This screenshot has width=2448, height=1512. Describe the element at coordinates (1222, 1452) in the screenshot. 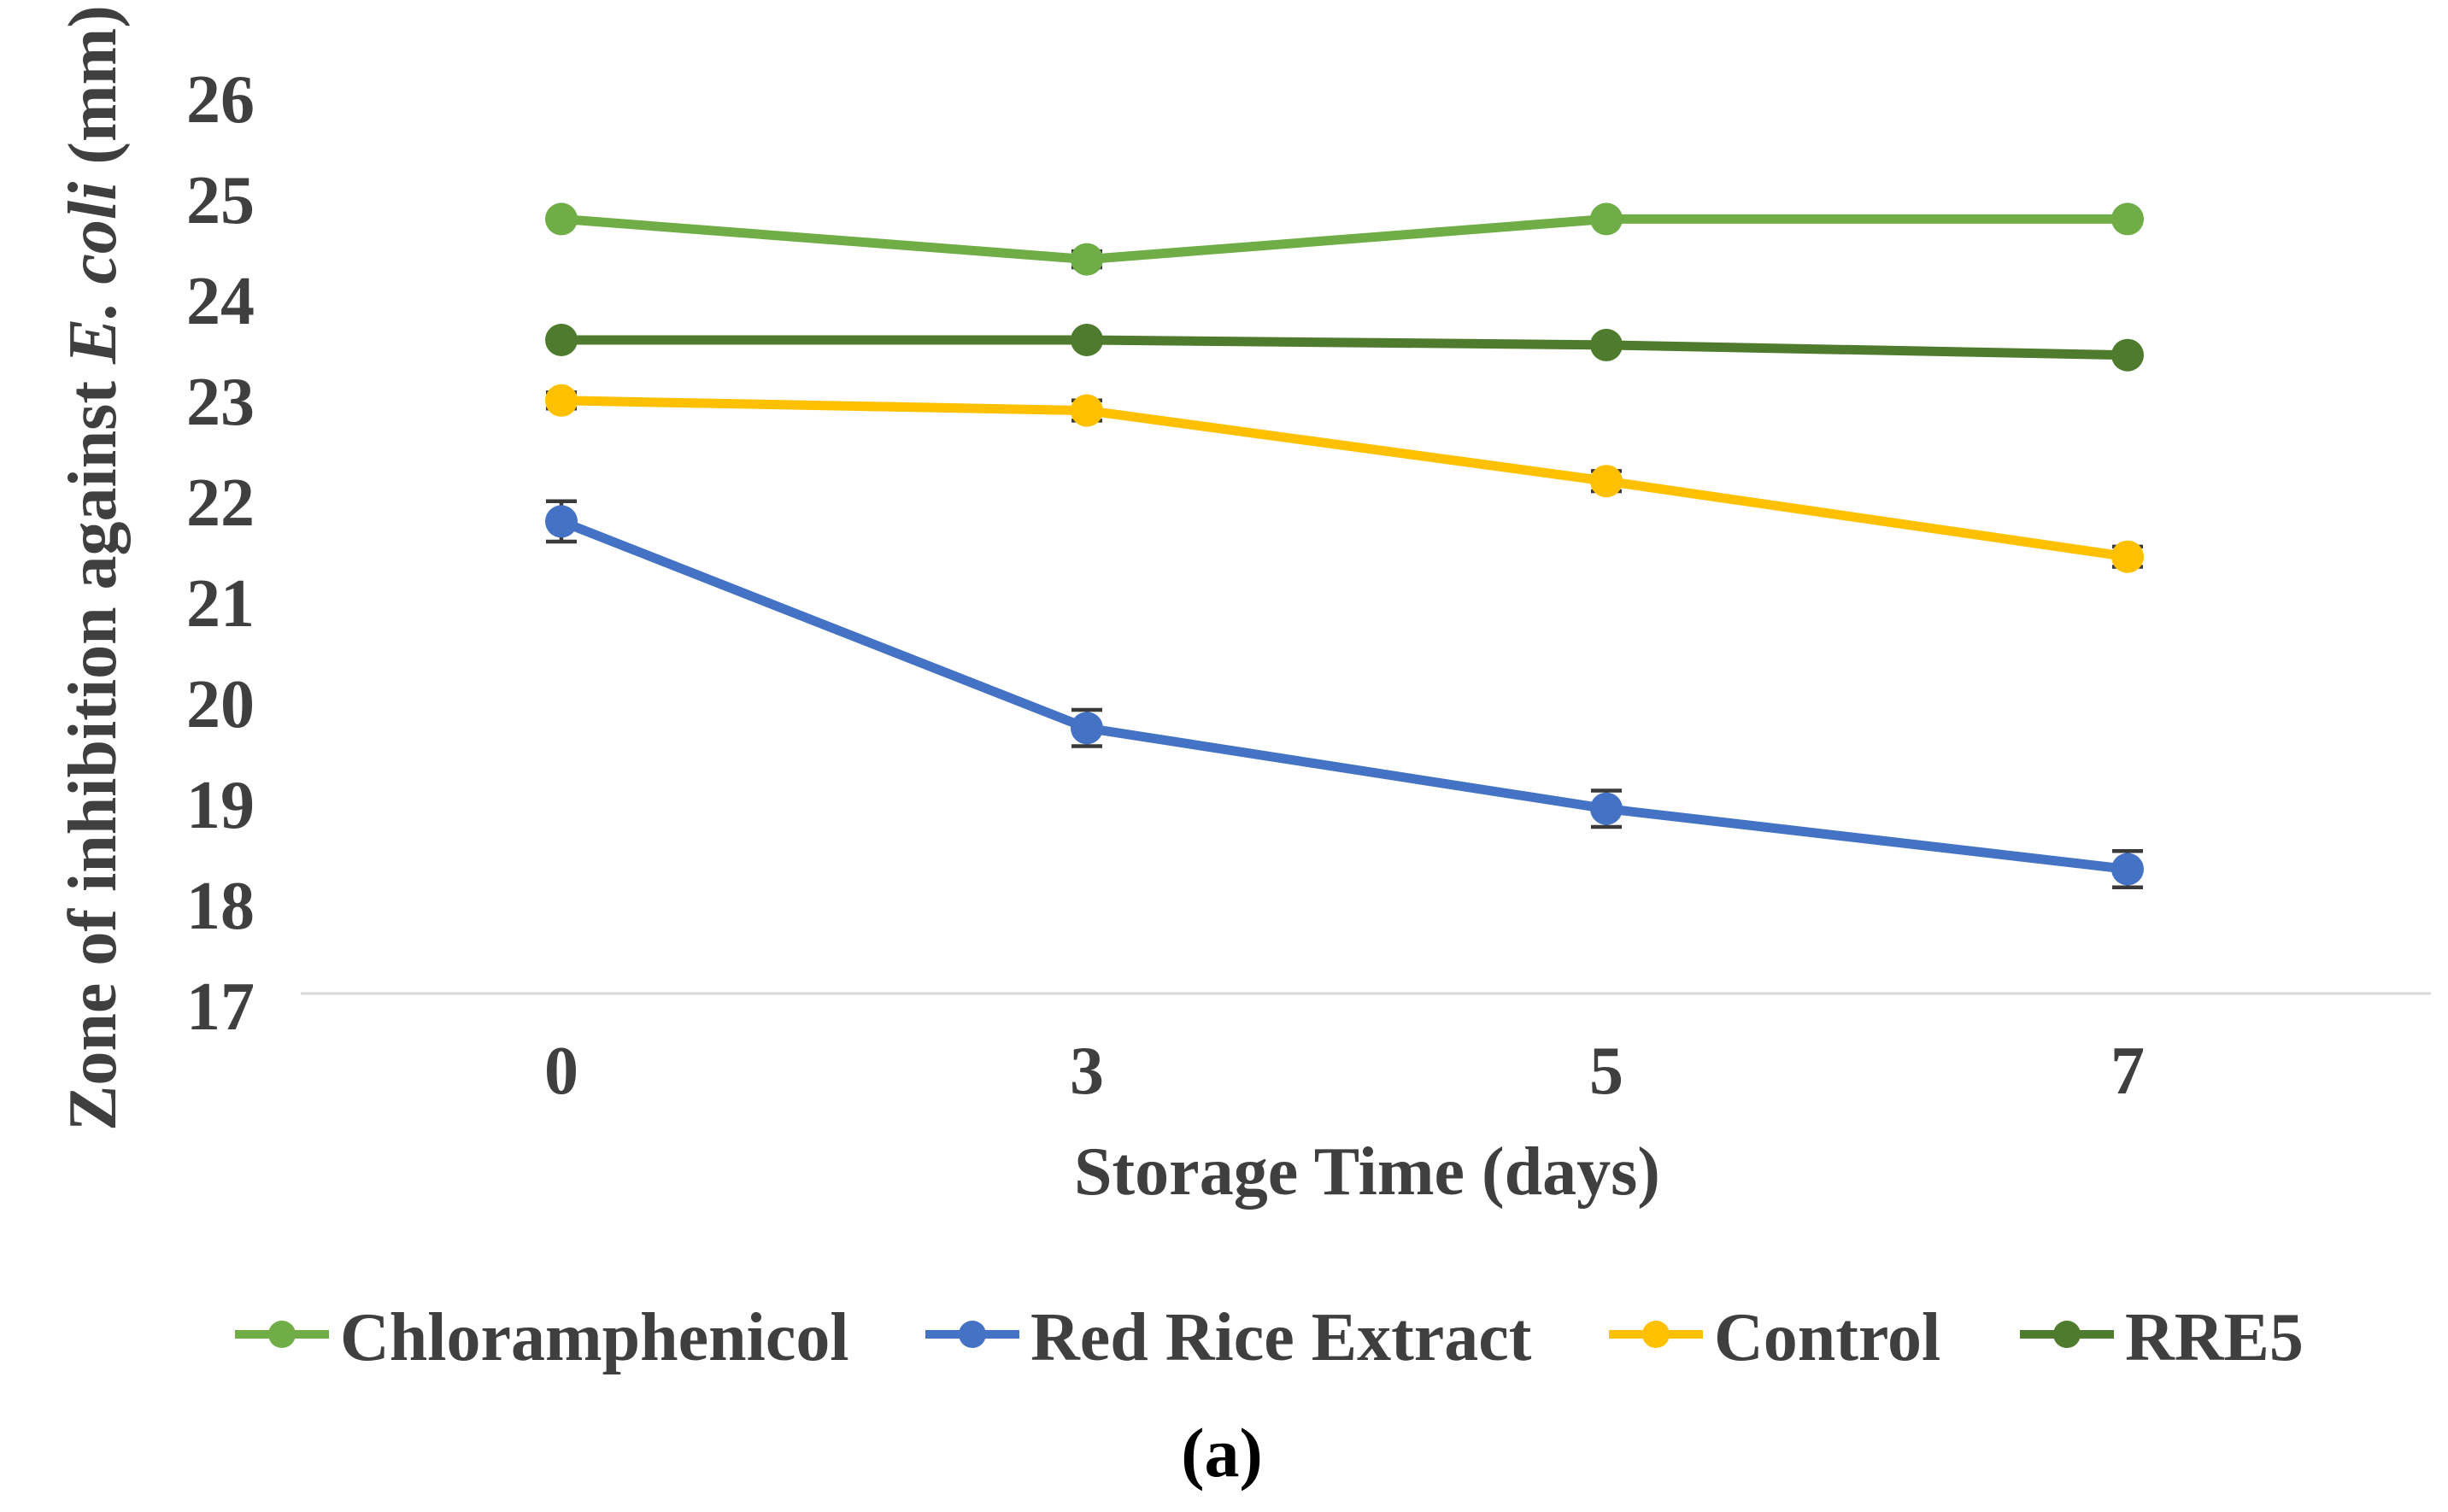

I see `figure-caption: (a)` at that location.